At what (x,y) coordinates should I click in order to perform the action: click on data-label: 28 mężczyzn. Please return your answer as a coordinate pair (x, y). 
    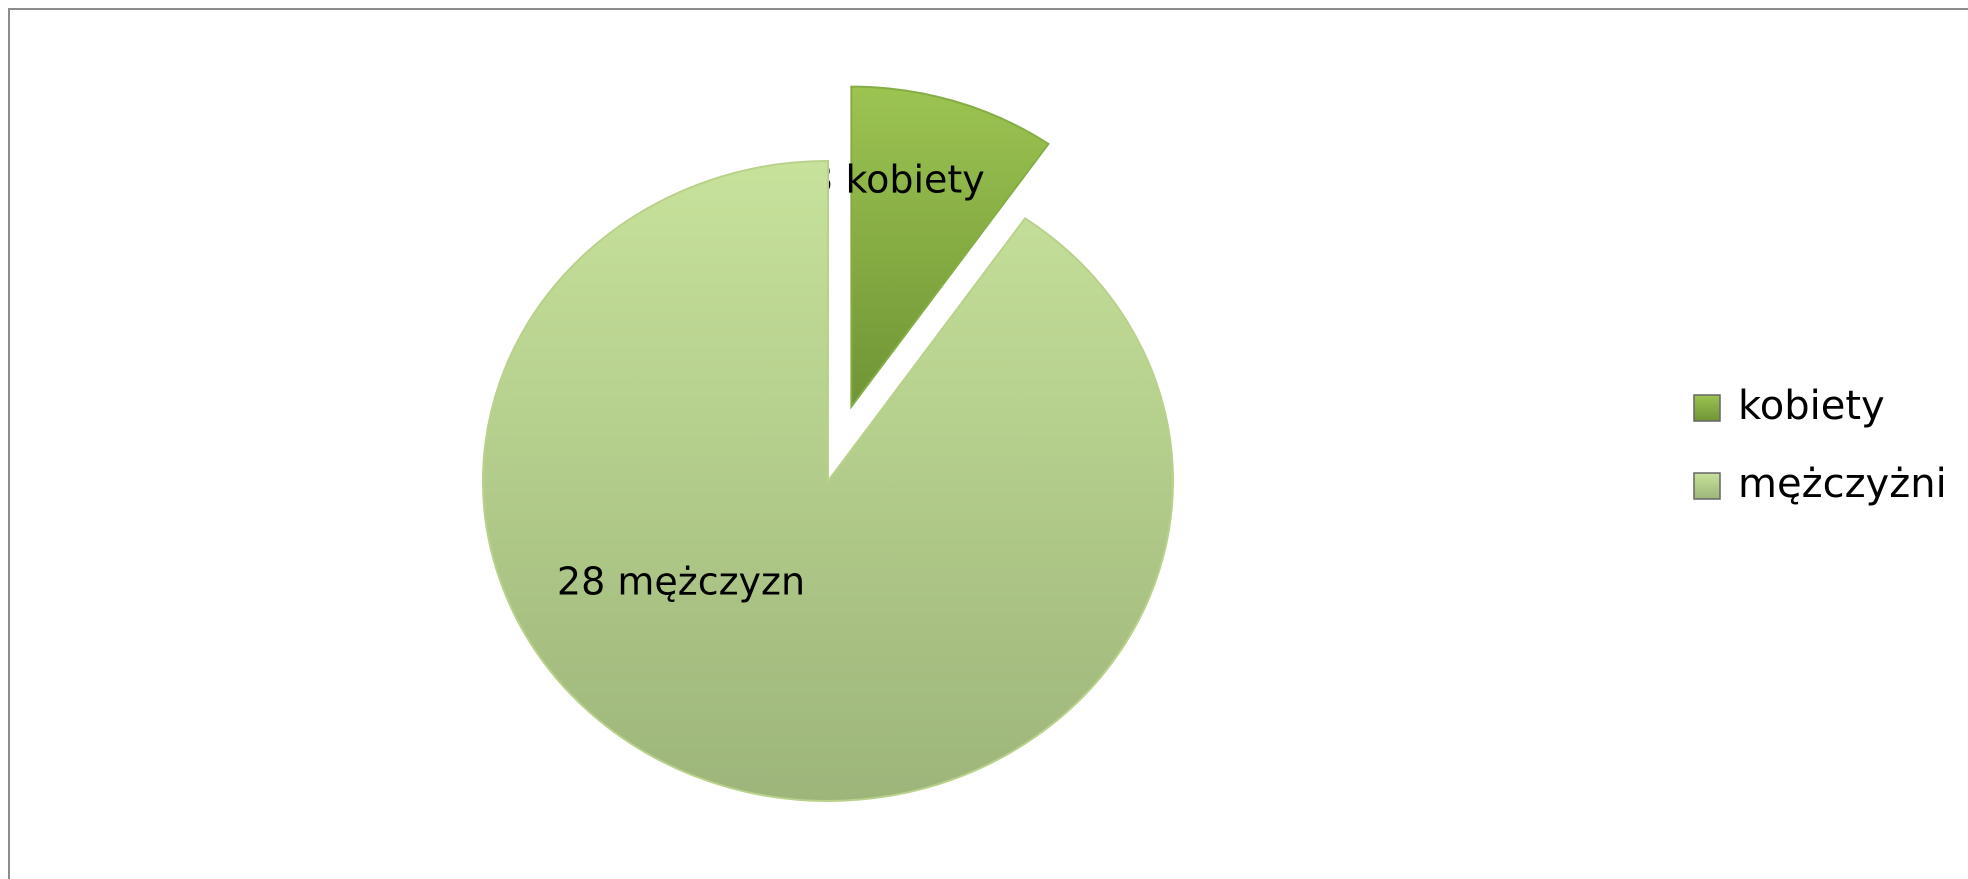
    Looking at the image, I should click on (681, 582).